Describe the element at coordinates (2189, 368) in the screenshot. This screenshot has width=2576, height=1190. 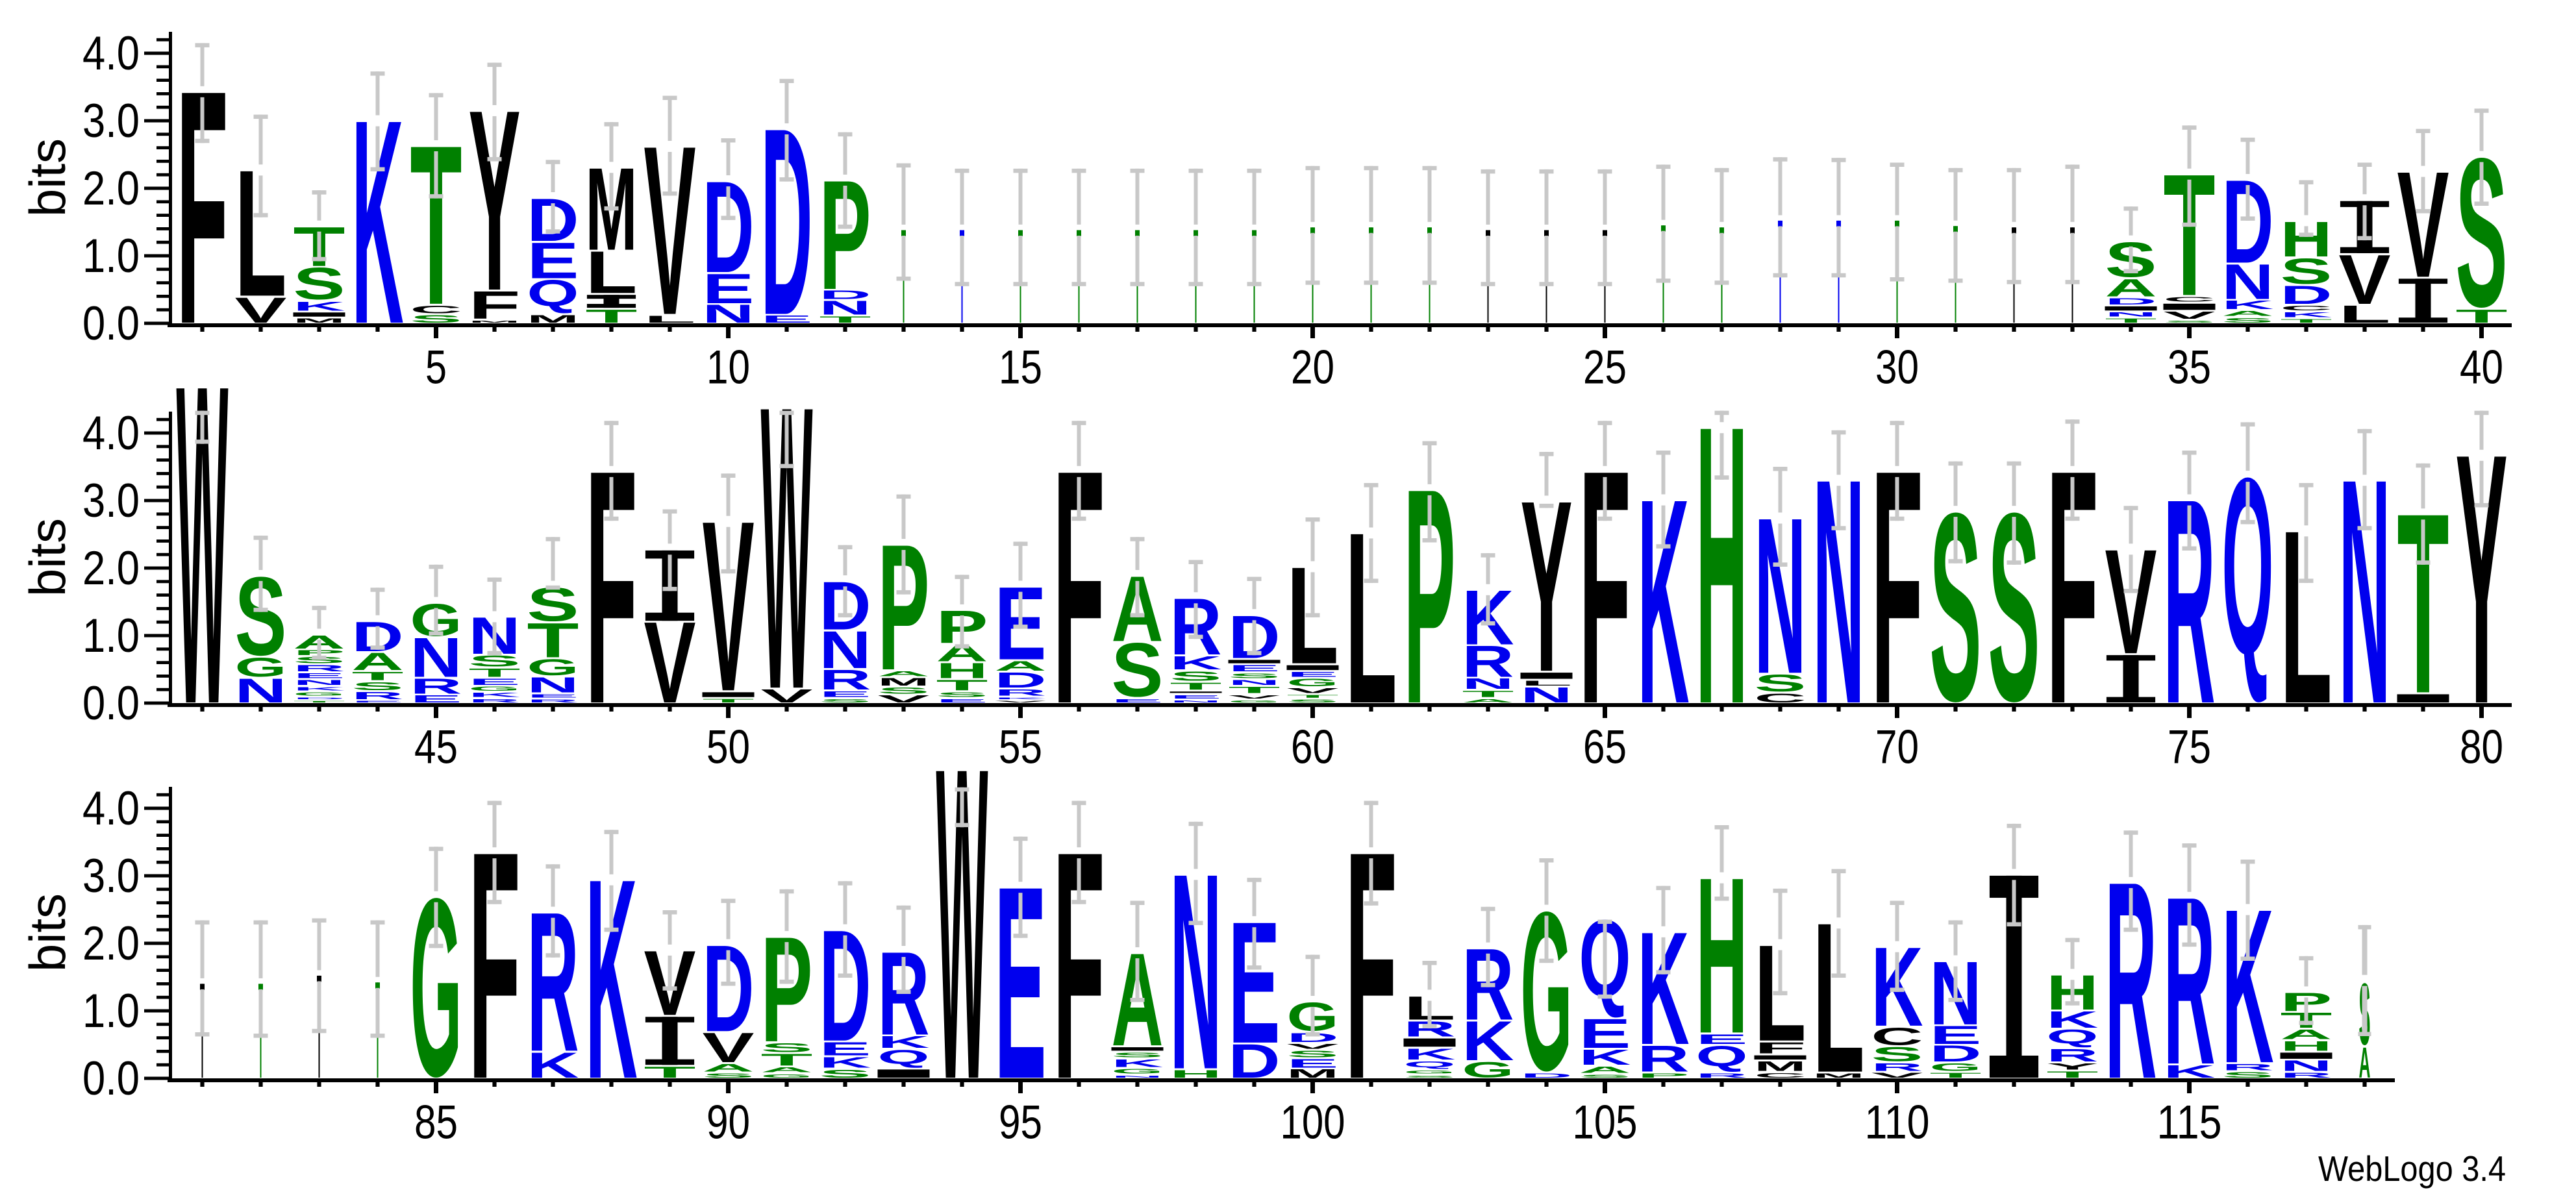
I see `svg-text: 35` at that location.